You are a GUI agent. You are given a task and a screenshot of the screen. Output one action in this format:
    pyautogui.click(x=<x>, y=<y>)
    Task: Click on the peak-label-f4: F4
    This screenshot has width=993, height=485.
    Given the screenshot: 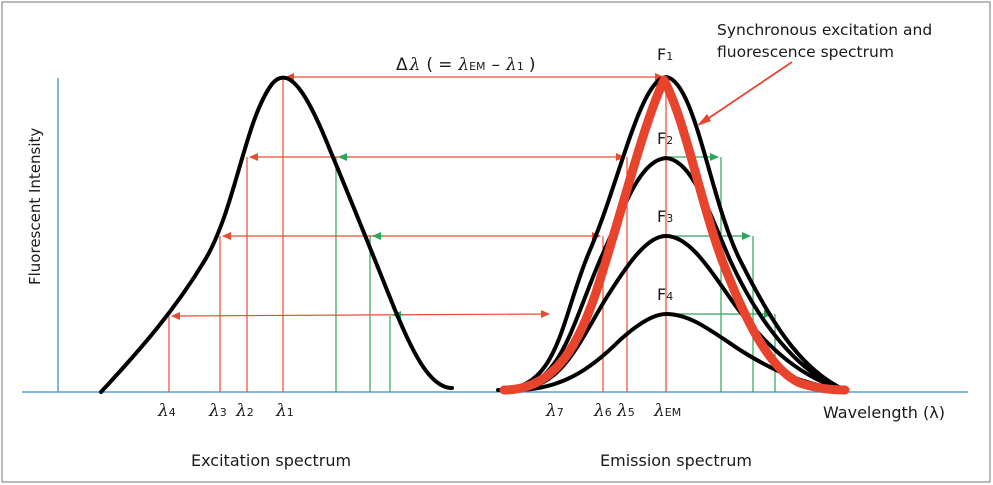 What is the action you would take?
    pyautogui.click(x=665, y=294)
    